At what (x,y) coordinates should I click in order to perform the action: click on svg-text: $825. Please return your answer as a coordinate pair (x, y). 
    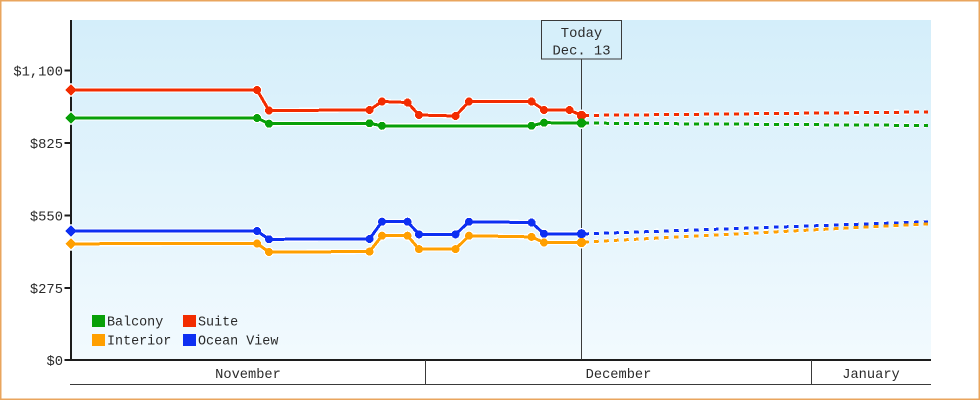
    Looking at the image, I should click on (46, 145).